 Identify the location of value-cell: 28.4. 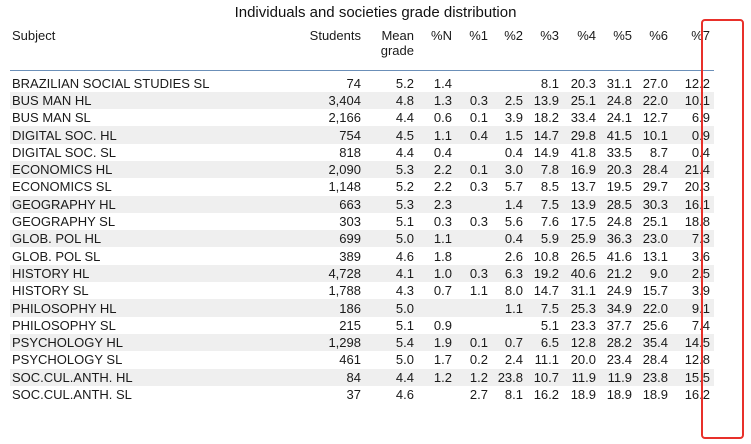
(655, 360).